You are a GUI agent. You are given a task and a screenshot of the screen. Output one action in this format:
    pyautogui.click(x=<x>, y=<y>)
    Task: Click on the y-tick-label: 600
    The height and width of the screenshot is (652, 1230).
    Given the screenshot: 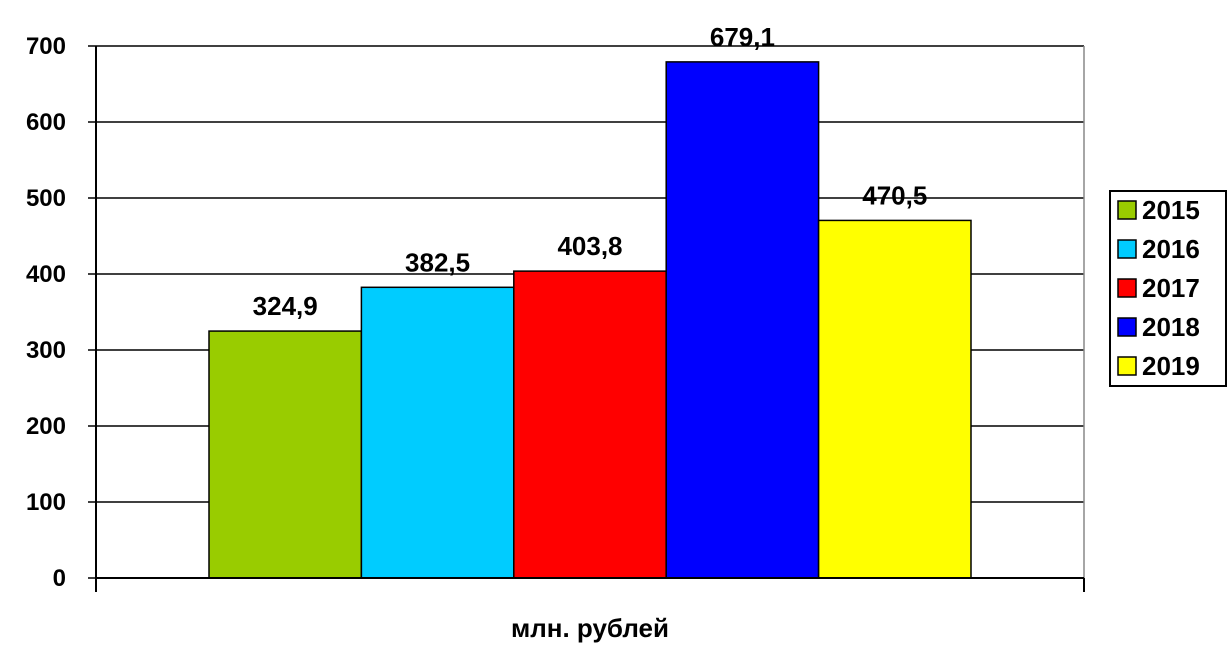 What is the action you would take?
    pyautogui.click(x=46, y=122)
    